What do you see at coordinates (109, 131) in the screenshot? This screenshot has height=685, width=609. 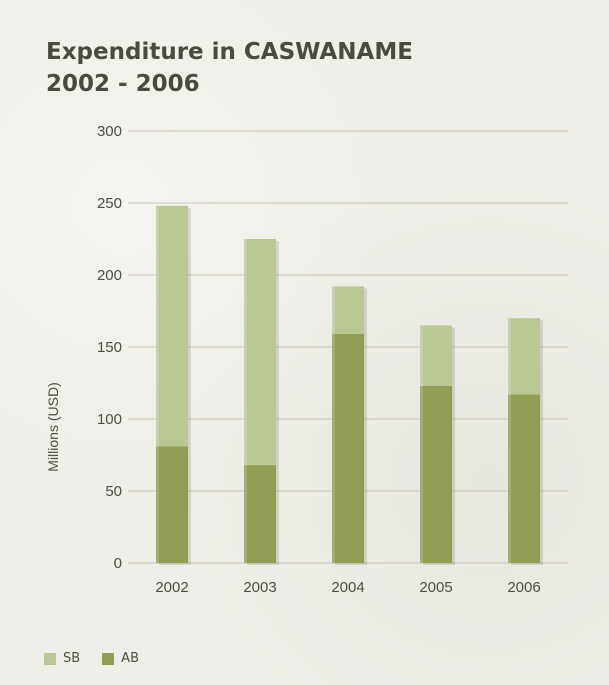 I see `y-tick-label: 300` at bounding box center [109, 131].